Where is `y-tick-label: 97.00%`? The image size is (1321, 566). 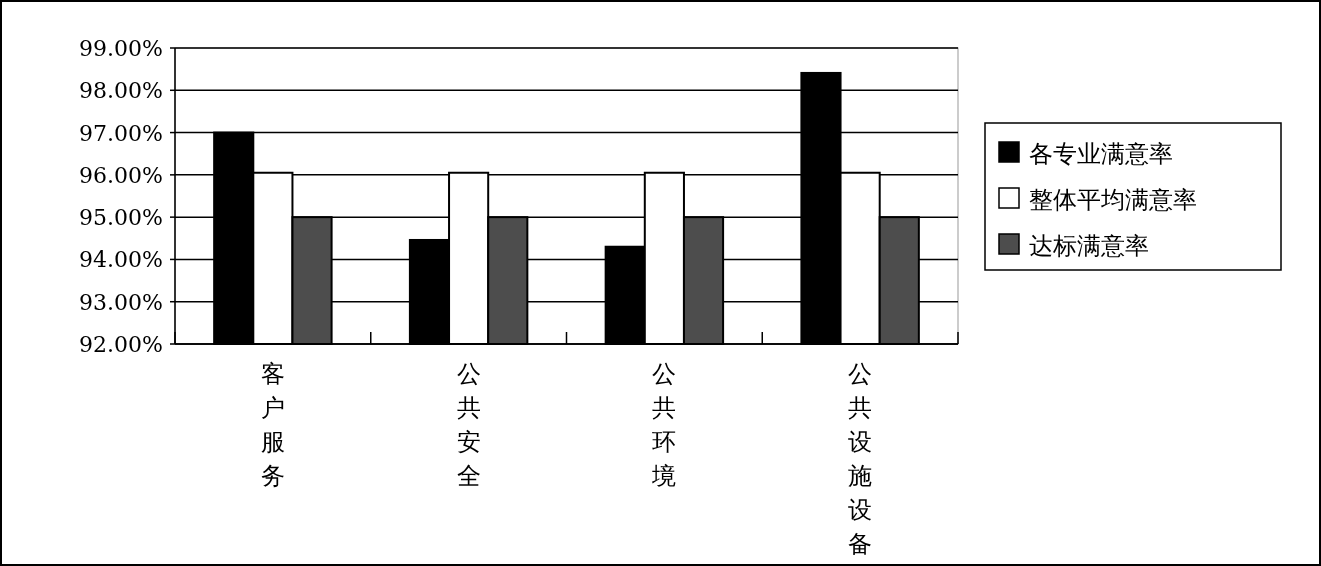 y-tick-label: 97.00% is located at coordinates (121, 133).